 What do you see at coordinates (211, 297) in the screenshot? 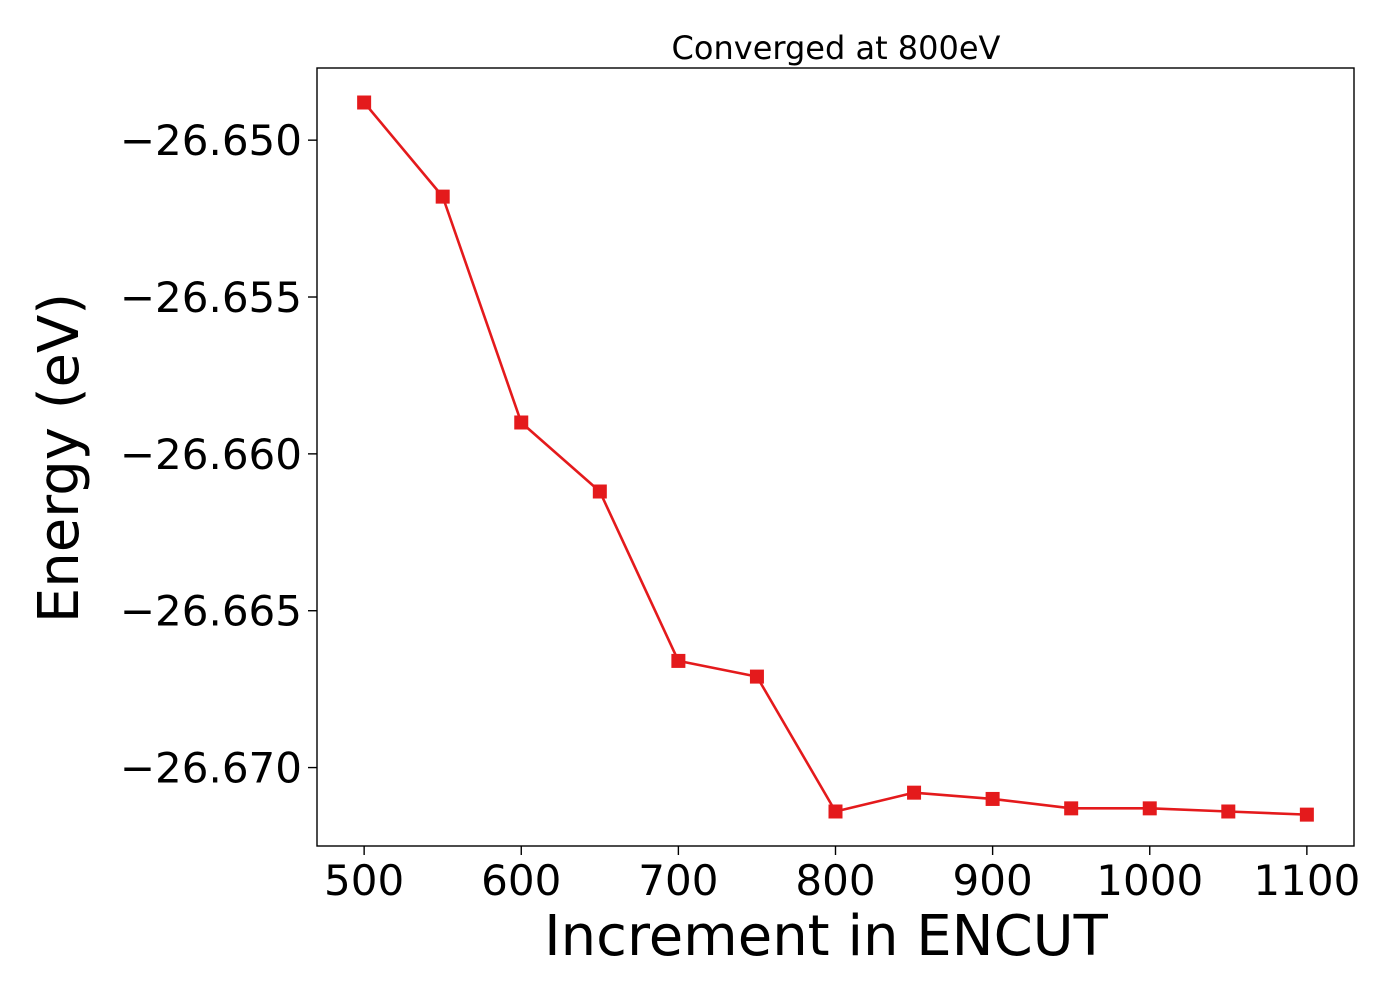
I see `y-tick-label: −26.655` at bounding box center [211, 297].